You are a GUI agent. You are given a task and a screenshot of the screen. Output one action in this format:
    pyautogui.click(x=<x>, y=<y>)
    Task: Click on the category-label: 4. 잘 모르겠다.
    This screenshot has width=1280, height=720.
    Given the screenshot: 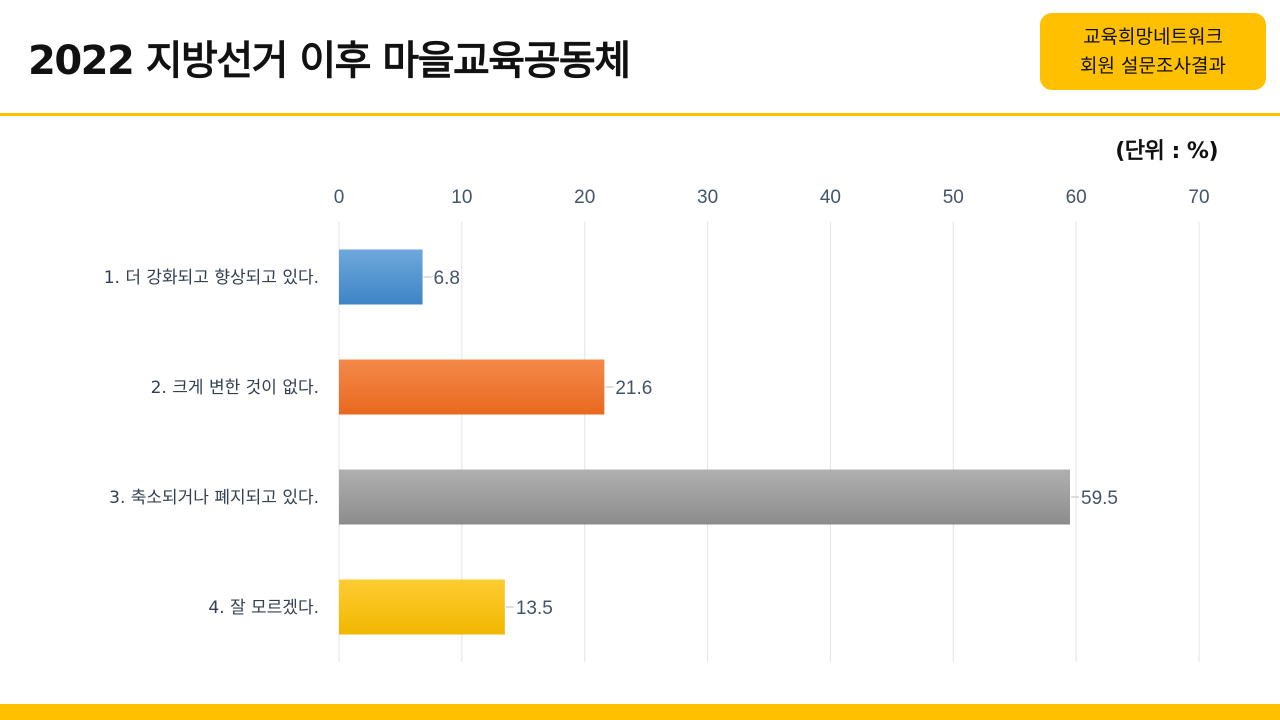 What is the action you would take?
    pyautogui.click(x=263, y=608)
    